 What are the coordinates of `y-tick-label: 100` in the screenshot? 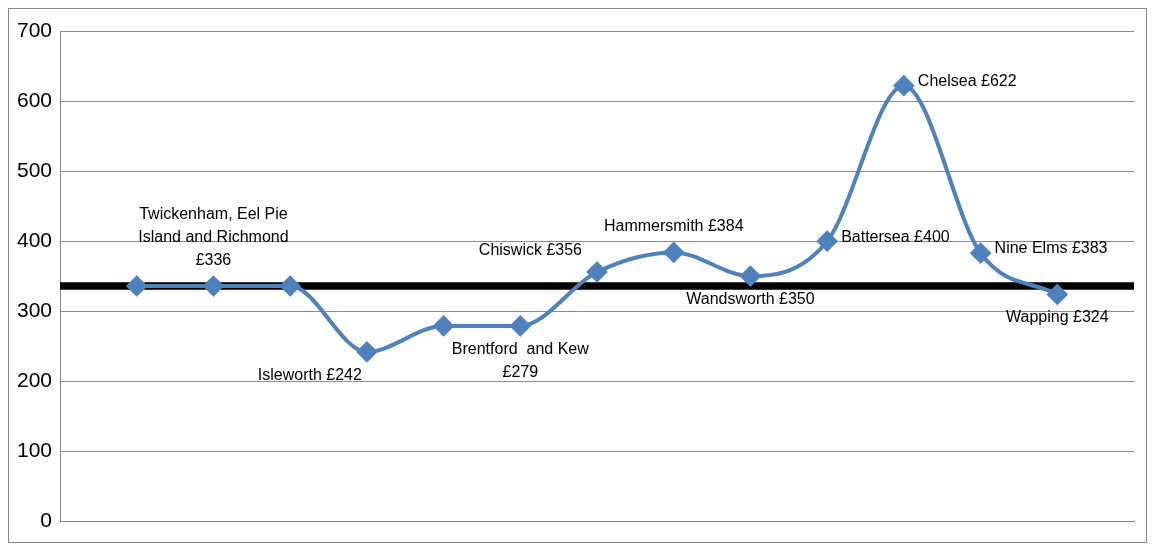 It's located at (34, 450).